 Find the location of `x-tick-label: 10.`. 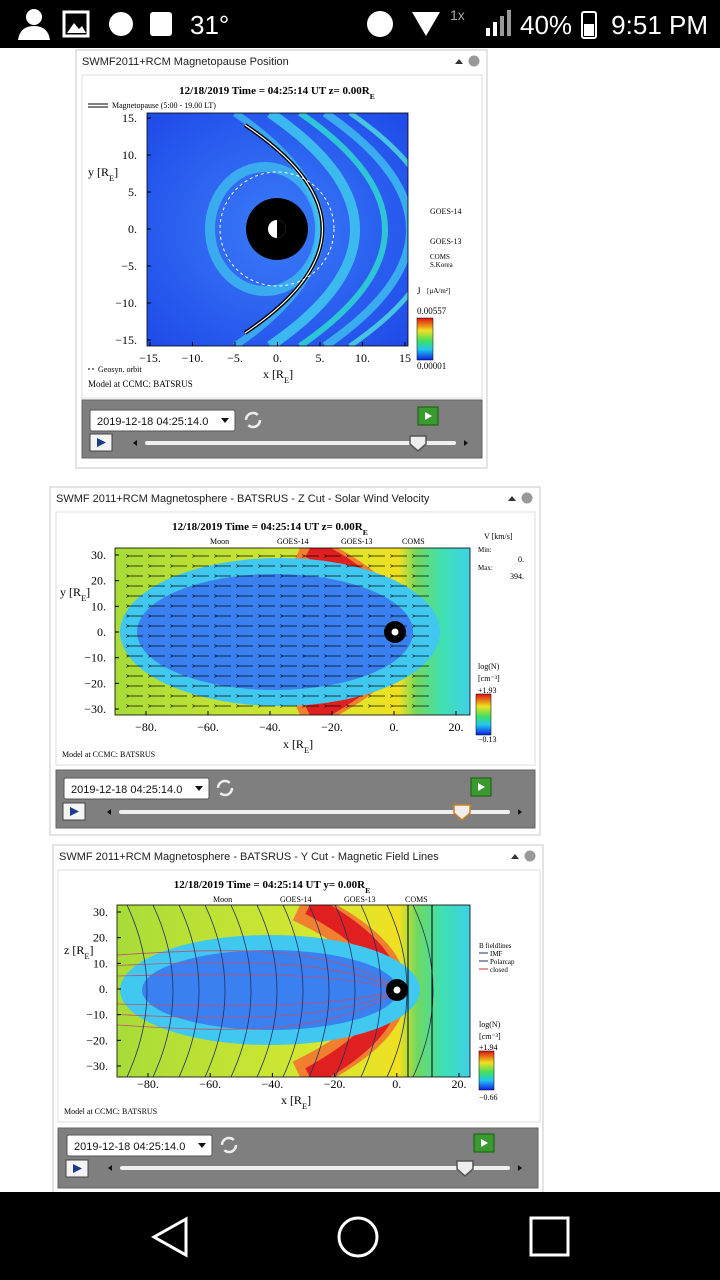

x-tick-label: 10. is located at coordinates (362, 358).